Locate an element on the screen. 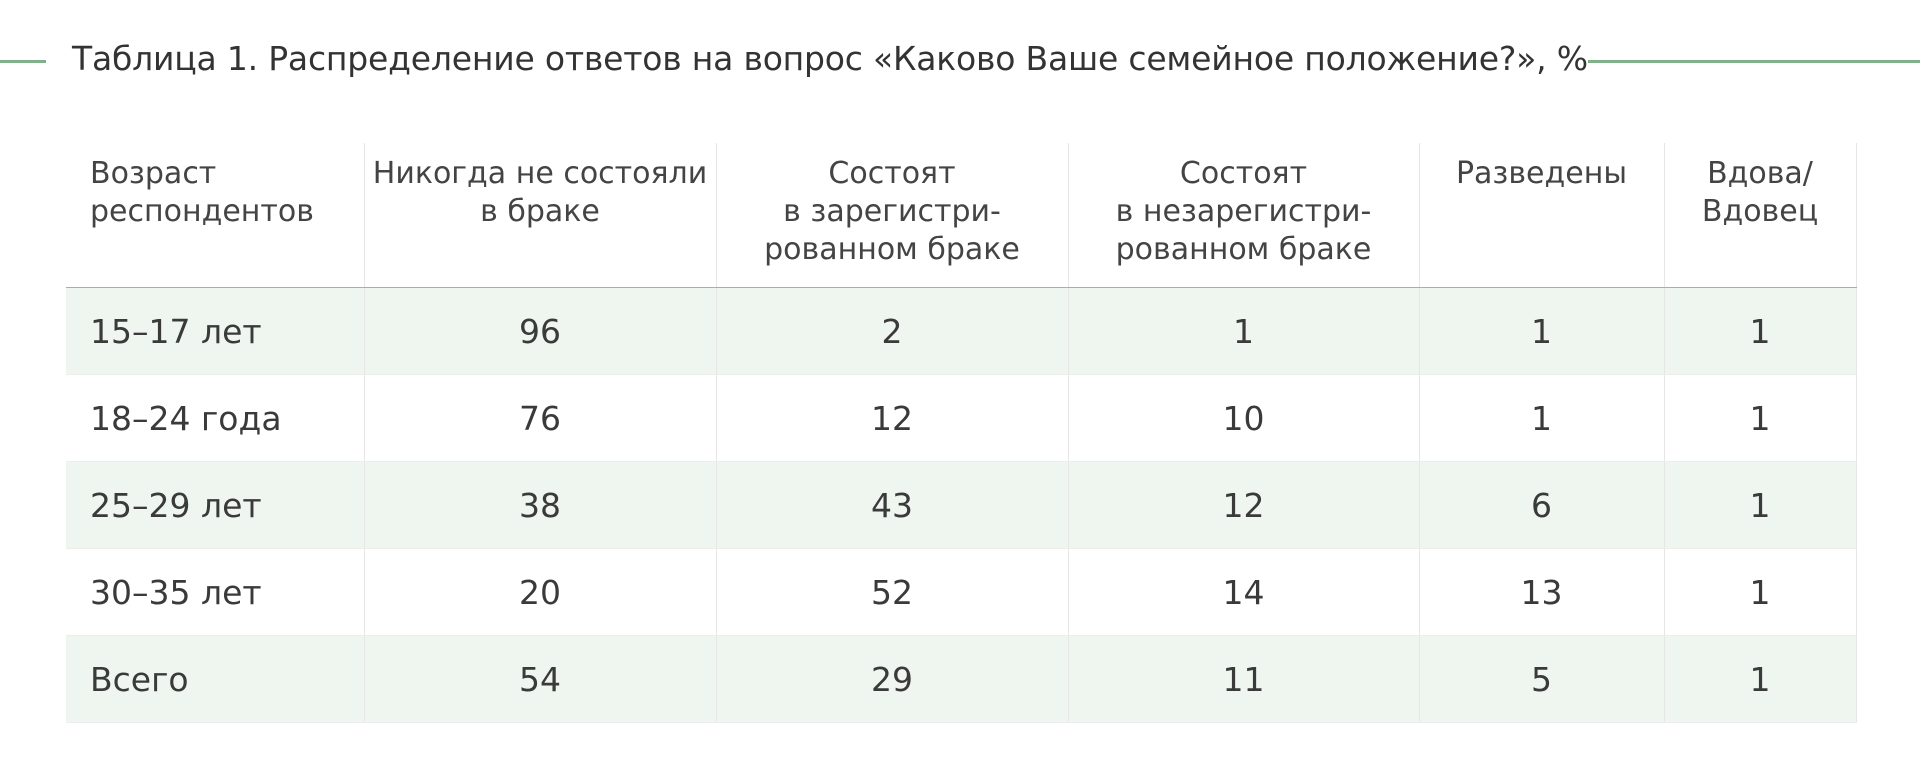 The width and height of the screenshot is (1920, 782). column-header-line: Возраст is located at coordinates (153, 173).